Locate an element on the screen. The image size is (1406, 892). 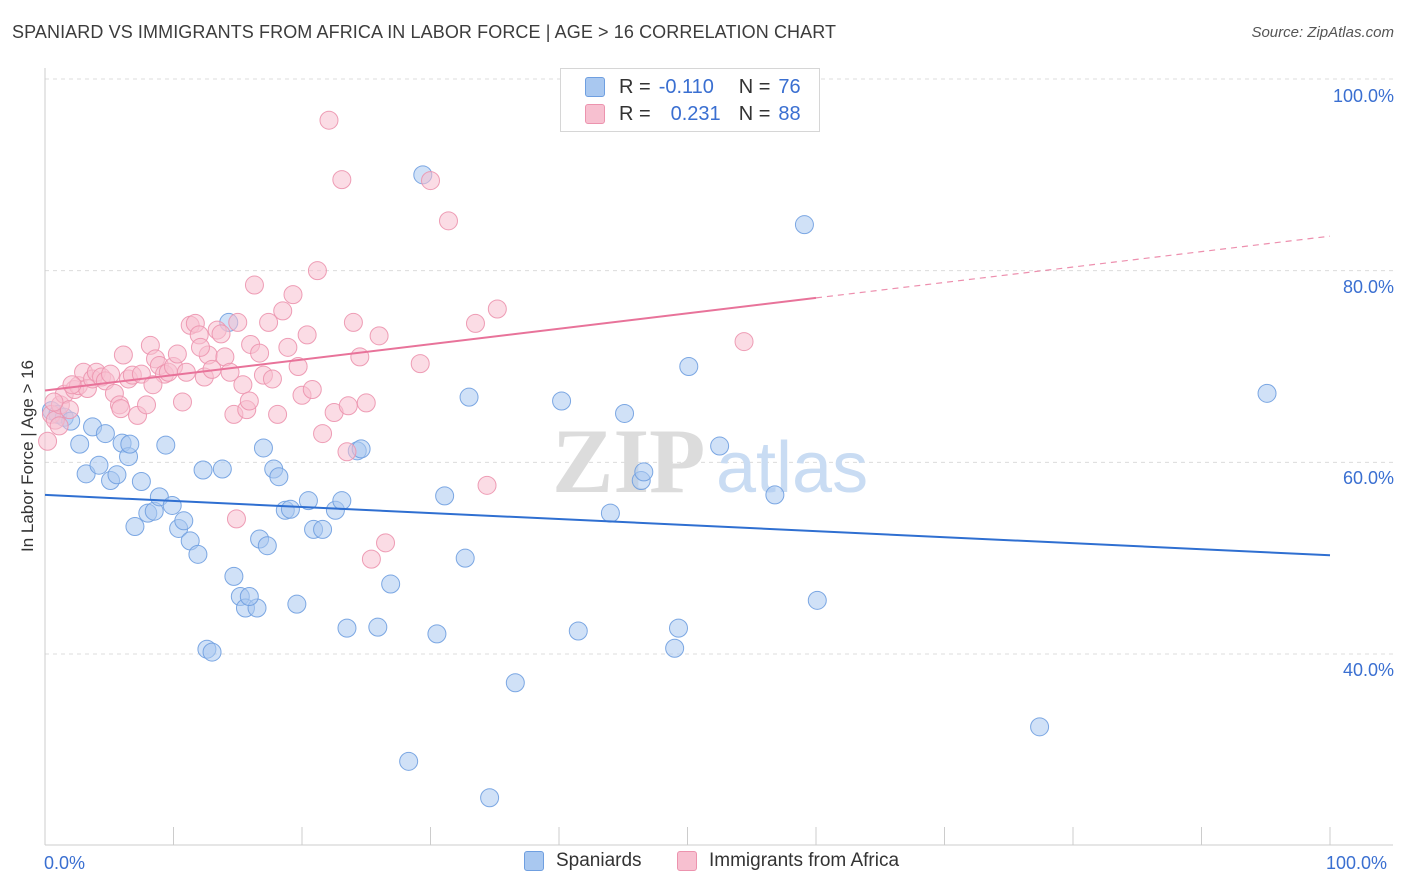
y-tick-label: 60.0% is located at coordinates (1368, 478).